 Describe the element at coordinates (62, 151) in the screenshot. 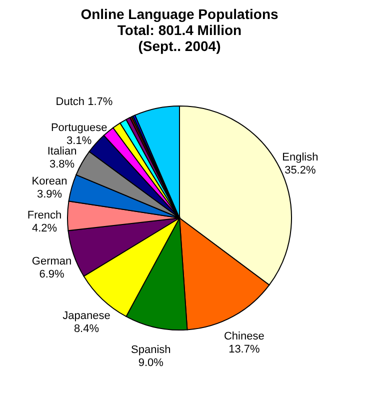

I see `slice-label: Italian` at that location.